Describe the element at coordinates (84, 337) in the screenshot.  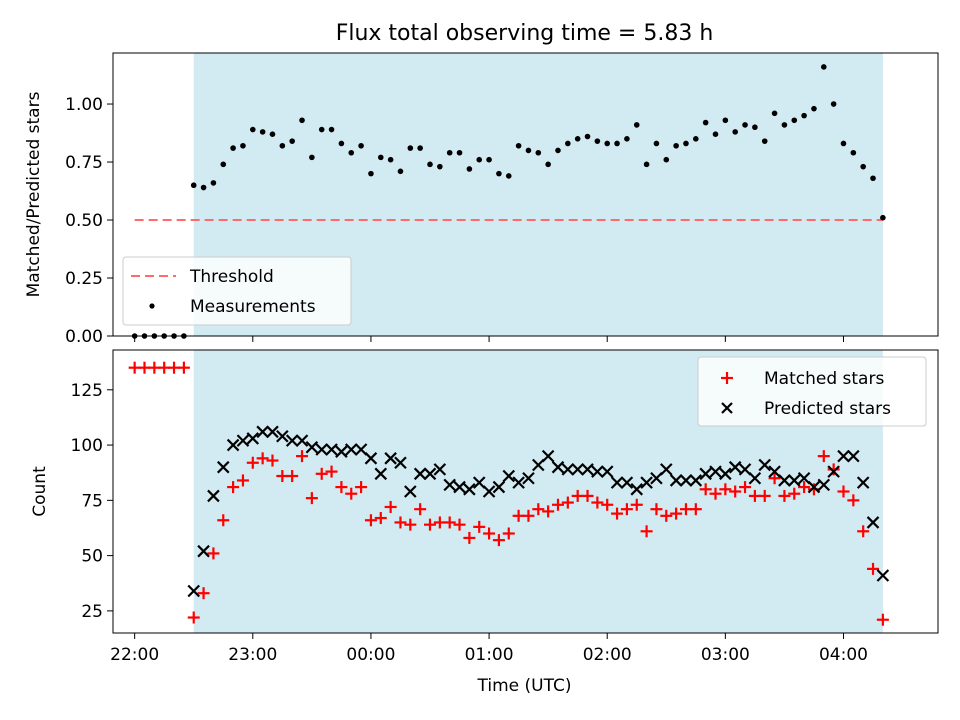
I see `y-tick-label: 0.00` at that location.